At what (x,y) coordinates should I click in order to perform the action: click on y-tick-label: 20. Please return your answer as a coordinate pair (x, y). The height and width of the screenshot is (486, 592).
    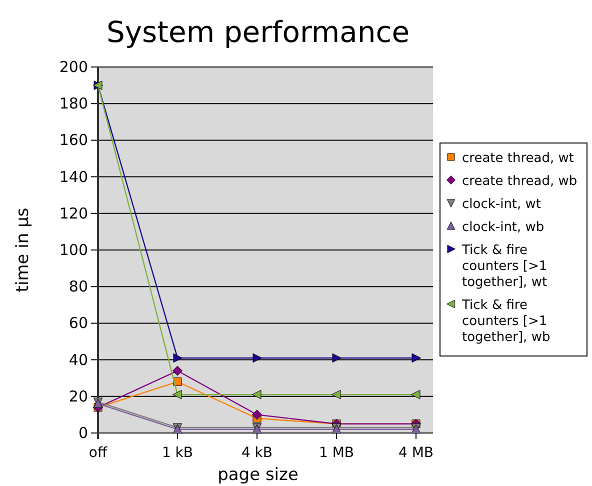
    Looking at the image, I should click on (78, 396).